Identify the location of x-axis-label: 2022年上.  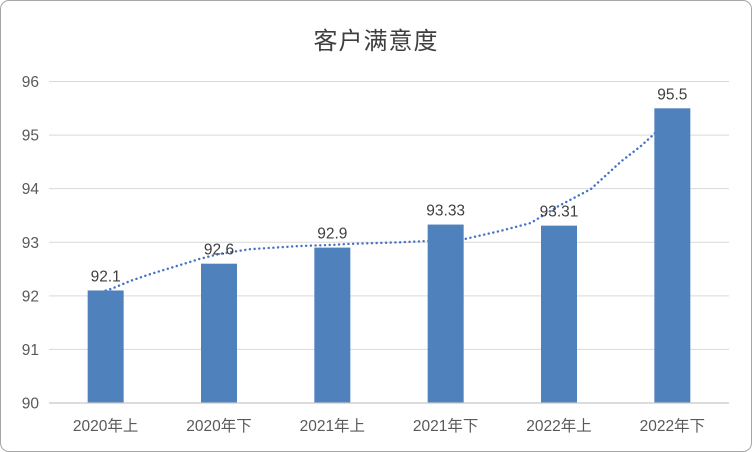
(558, 426).